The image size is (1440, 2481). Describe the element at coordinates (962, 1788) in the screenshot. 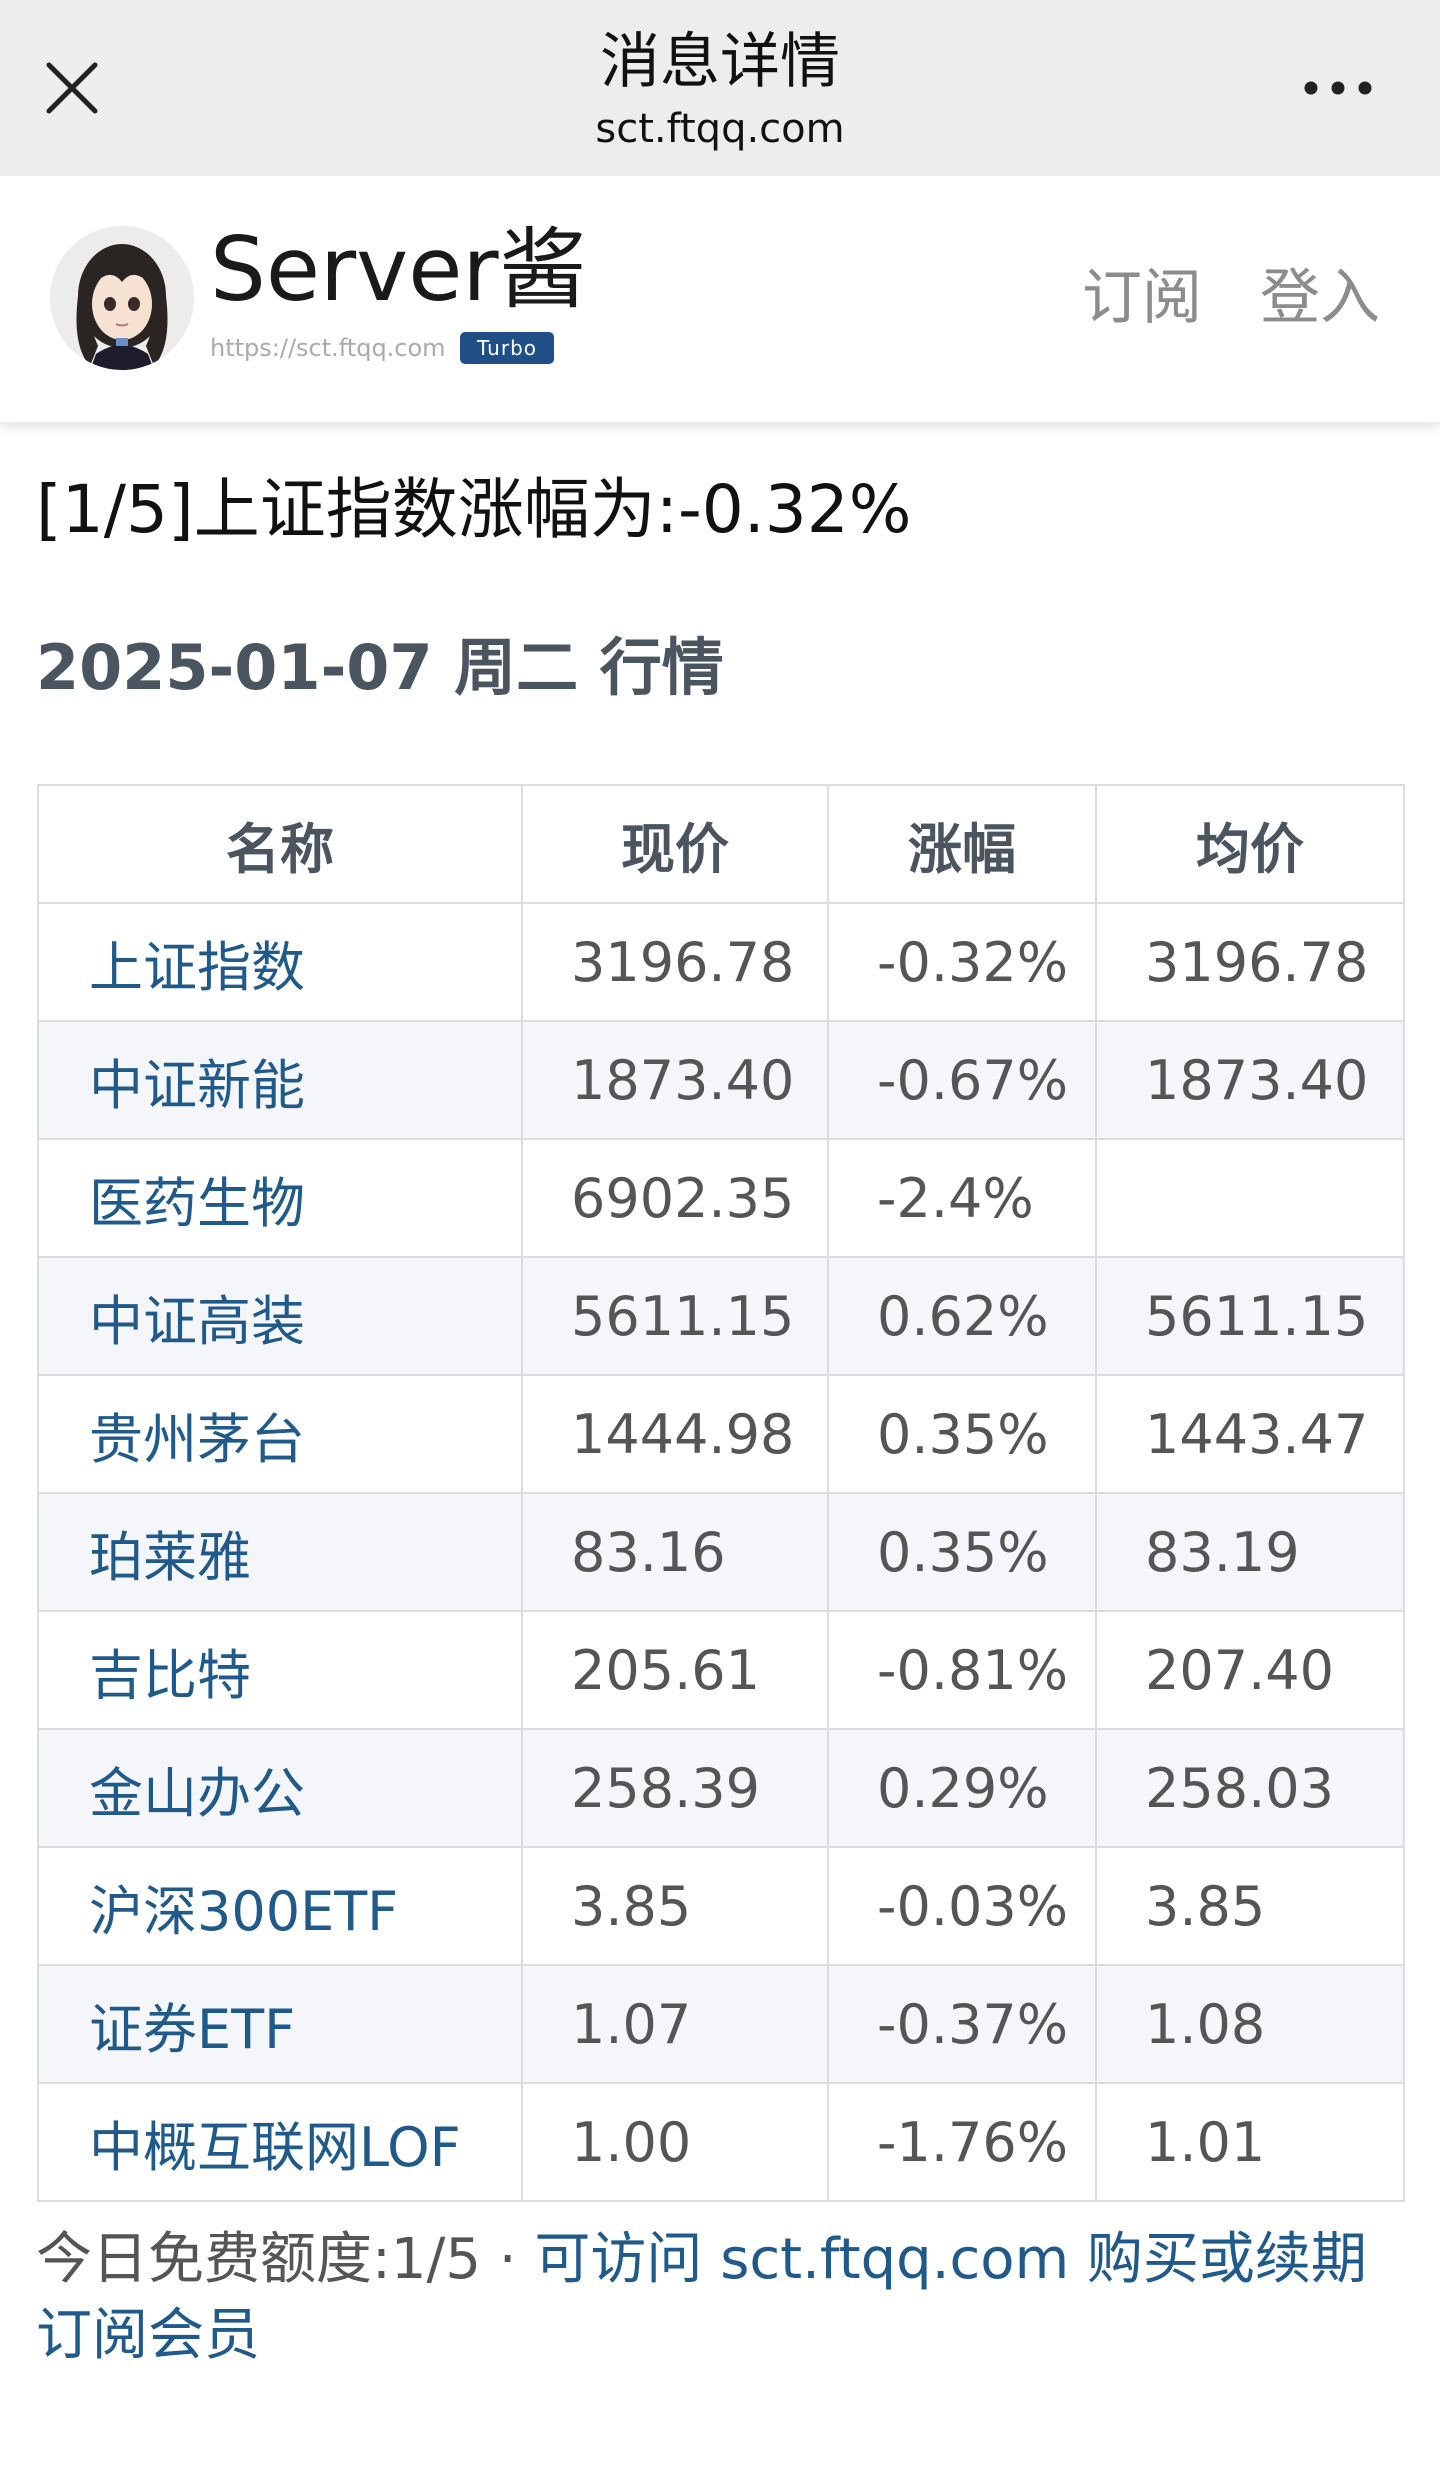

I see `cell-change: 0.29%` at that location.